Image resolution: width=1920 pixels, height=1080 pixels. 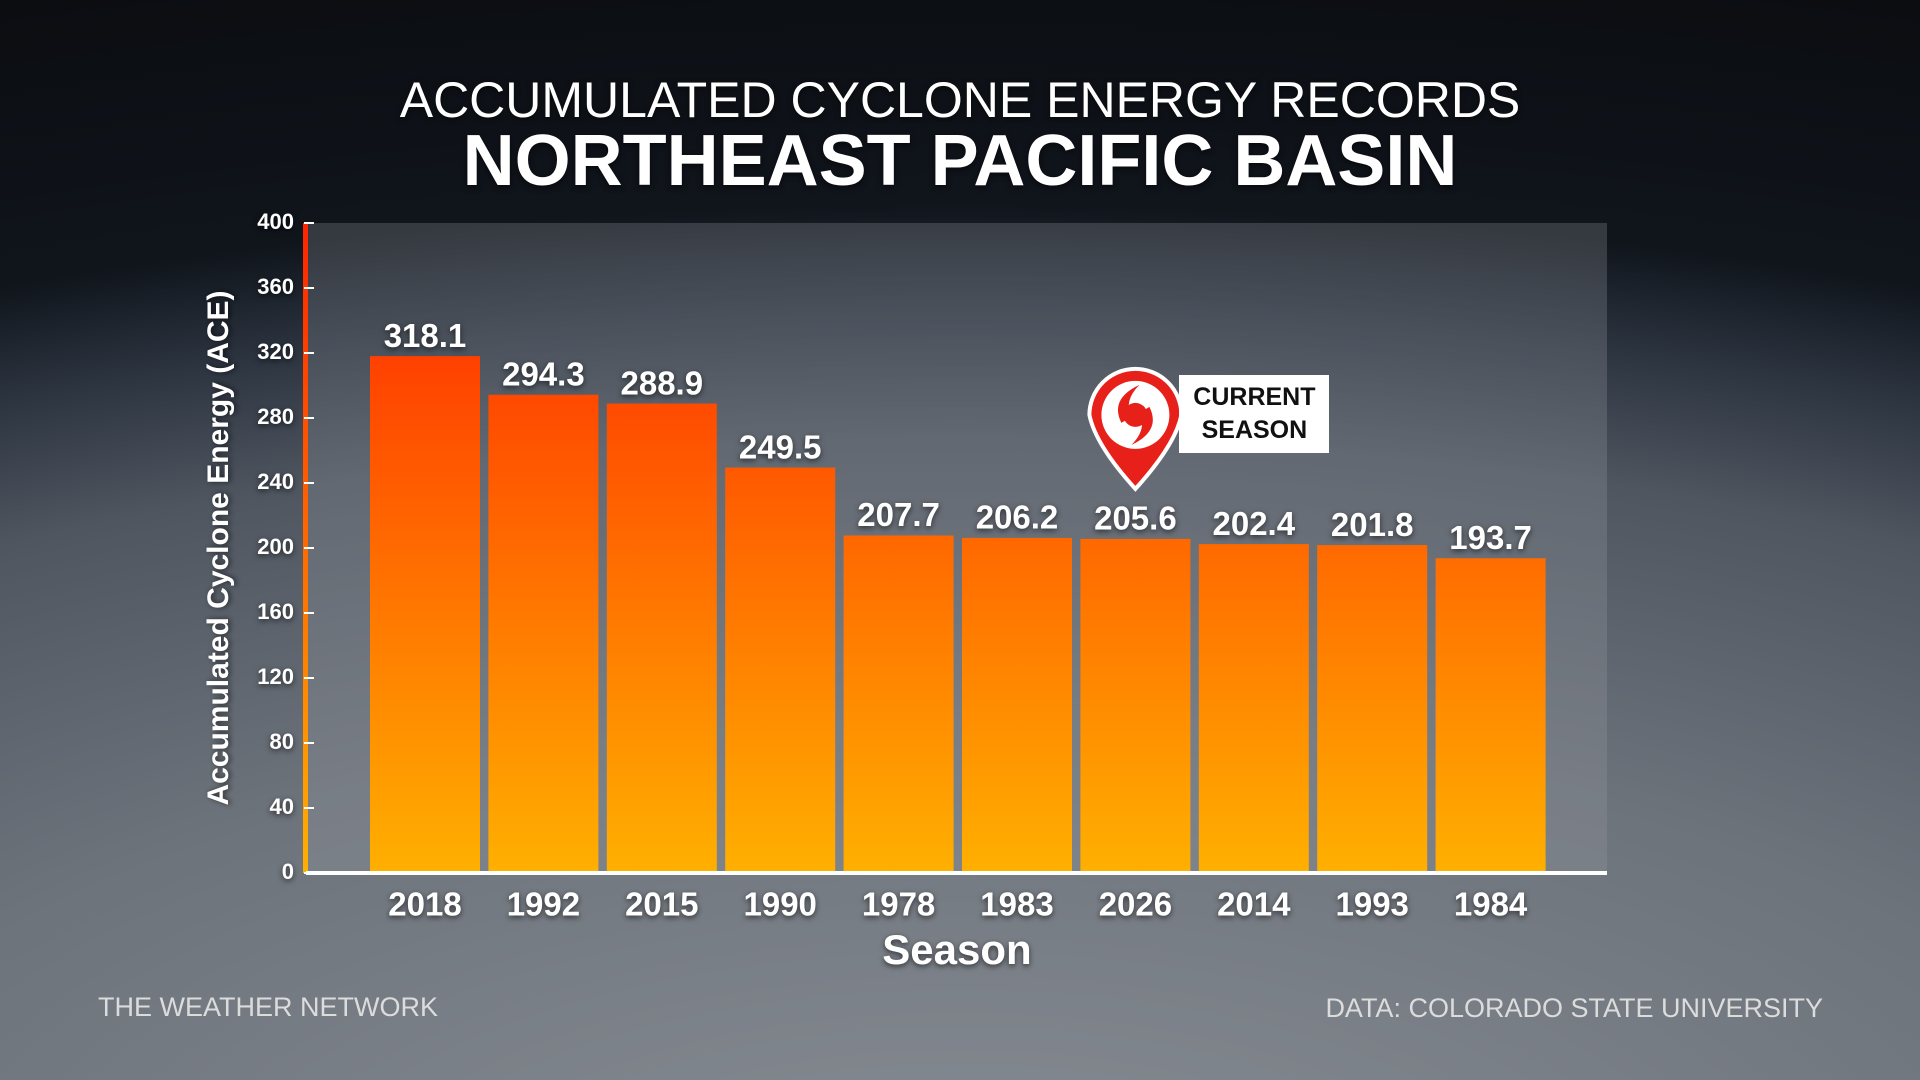 What do you see at coordinates (779, 904) in the screenshot?
I see `x-tick-label: 1990` at bounding box center [779, 904].